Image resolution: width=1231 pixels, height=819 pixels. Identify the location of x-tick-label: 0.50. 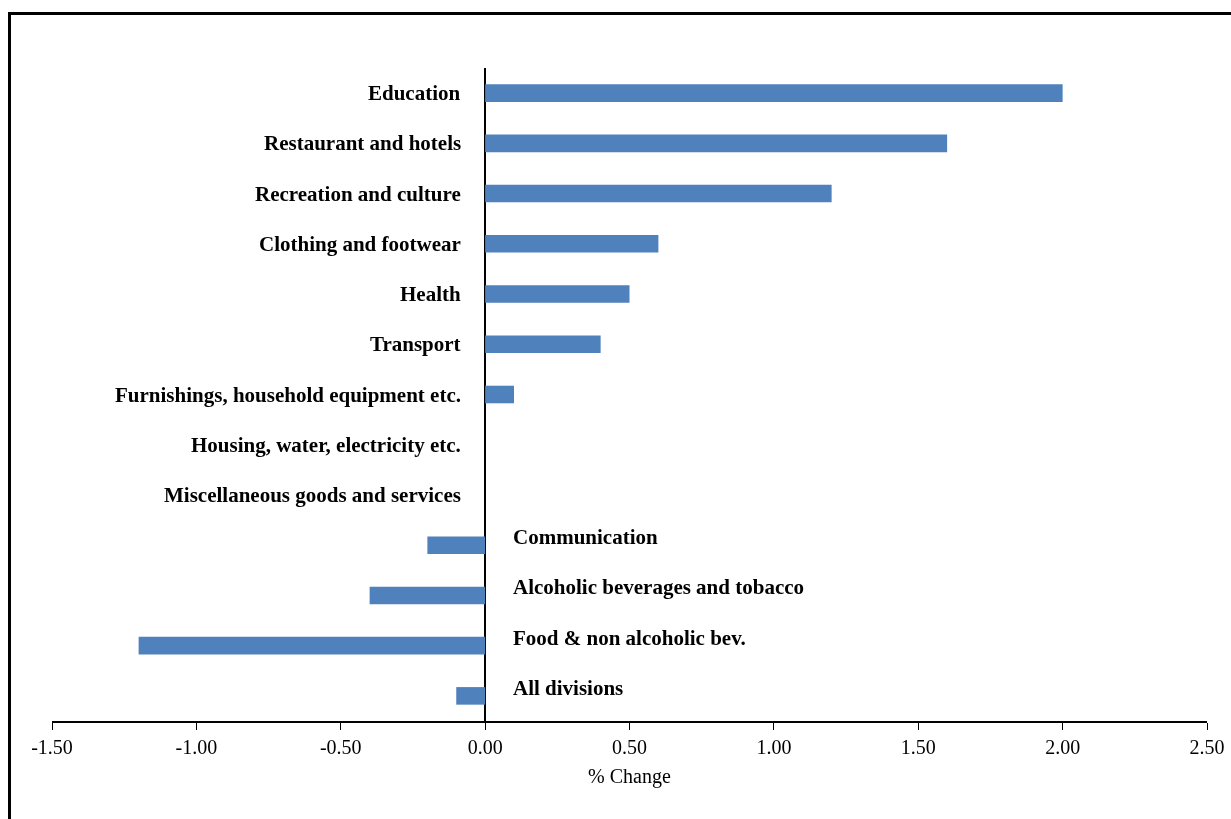
(629, 746).